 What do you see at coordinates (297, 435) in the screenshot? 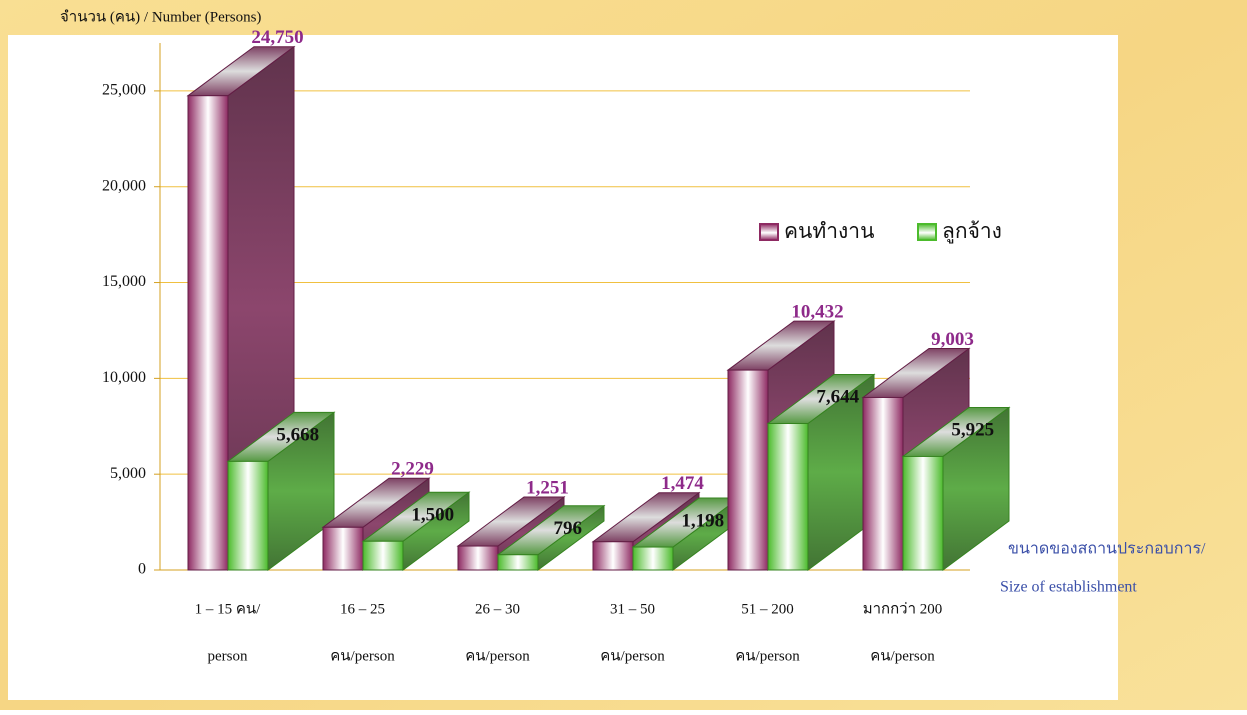
I see `value-label: 5,668` at bounding box center [297, 435].